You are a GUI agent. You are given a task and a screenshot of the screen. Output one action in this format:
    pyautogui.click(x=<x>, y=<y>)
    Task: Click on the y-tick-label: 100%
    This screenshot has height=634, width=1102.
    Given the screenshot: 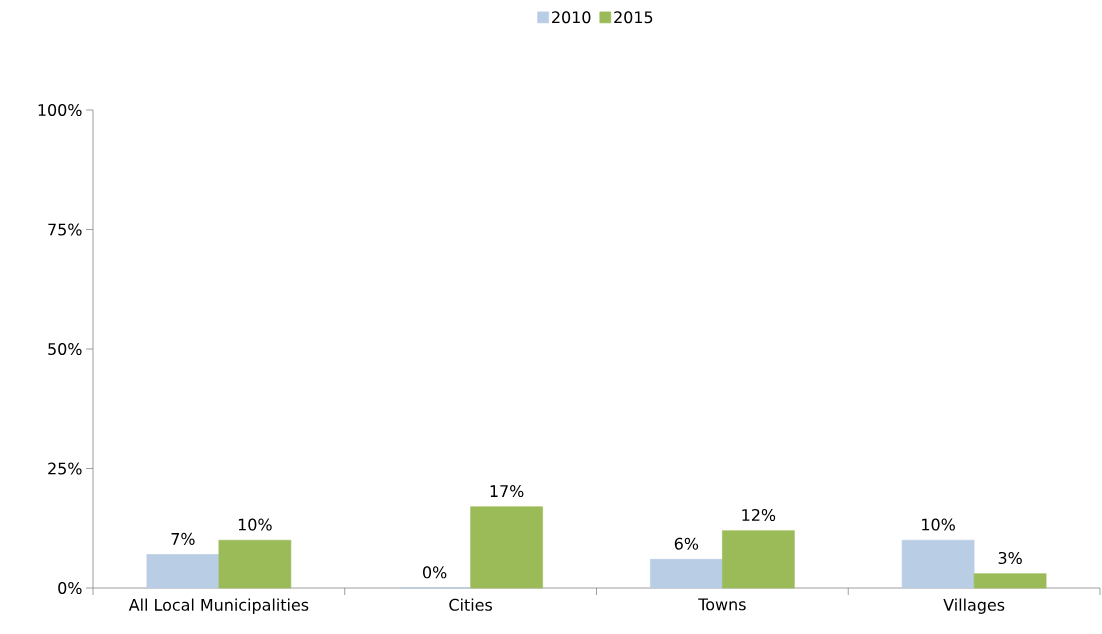 What is the action you would take?
    pyautogui.click(x=60, y=110)
    